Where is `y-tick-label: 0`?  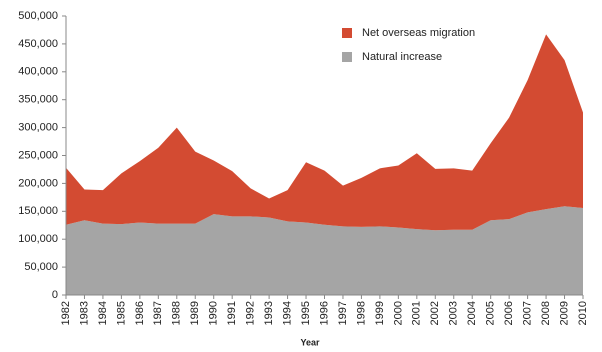
y-tick-label: 0 is located at coordinates (55, 295).